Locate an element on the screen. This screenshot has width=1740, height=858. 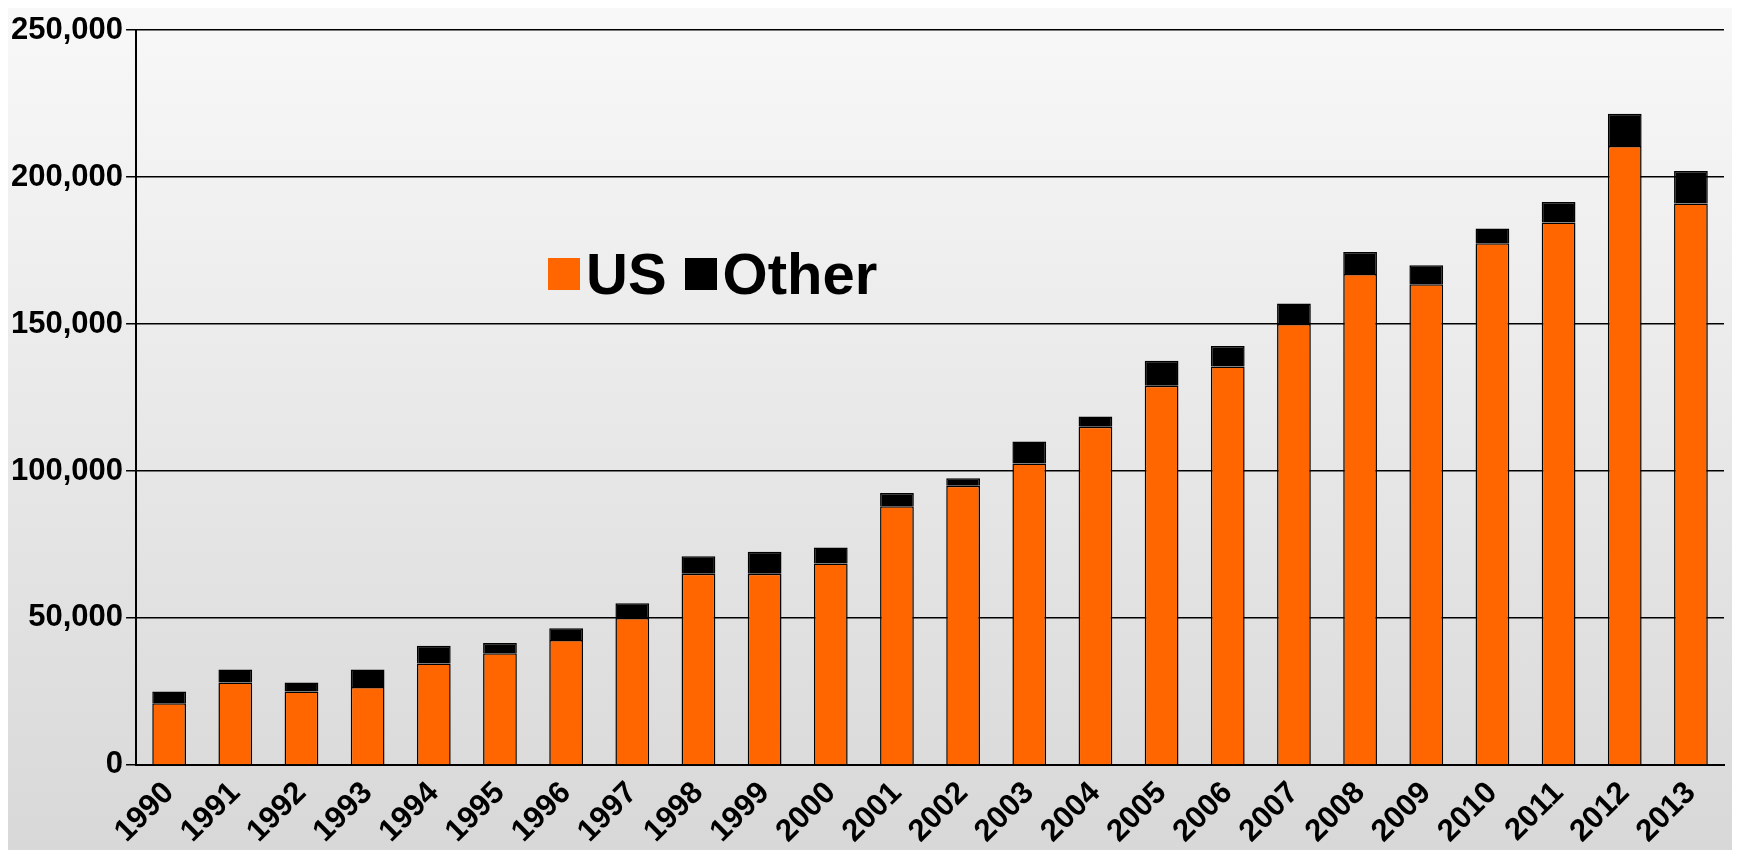
legend-label: US is located at coordinates (626, 273).